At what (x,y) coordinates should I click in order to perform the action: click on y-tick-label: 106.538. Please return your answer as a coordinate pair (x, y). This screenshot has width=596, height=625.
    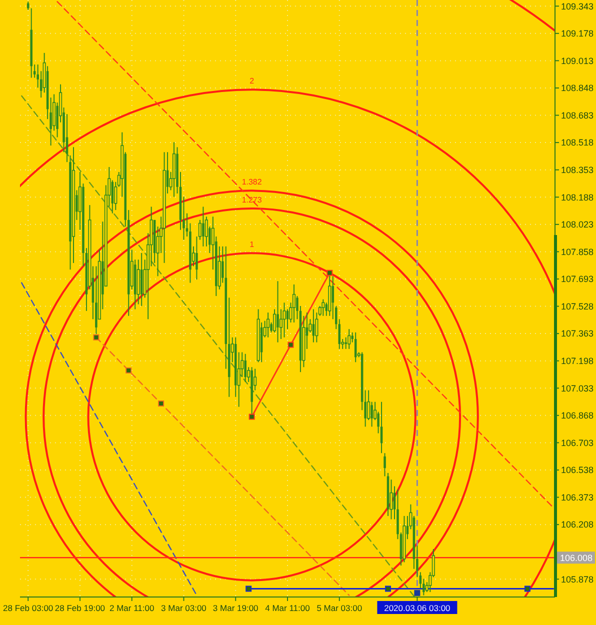
    Looking at the image, I should click on (577, 470).